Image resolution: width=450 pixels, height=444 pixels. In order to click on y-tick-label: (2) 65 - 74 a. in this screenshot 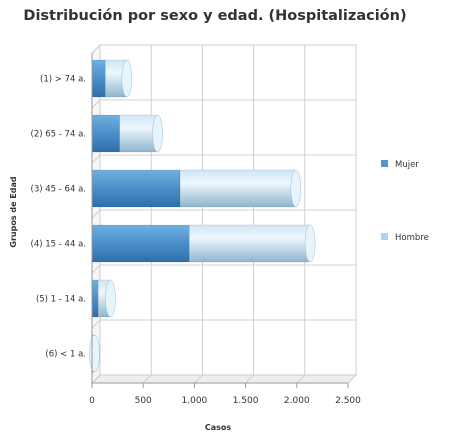, I will do `click(58, 135)`.